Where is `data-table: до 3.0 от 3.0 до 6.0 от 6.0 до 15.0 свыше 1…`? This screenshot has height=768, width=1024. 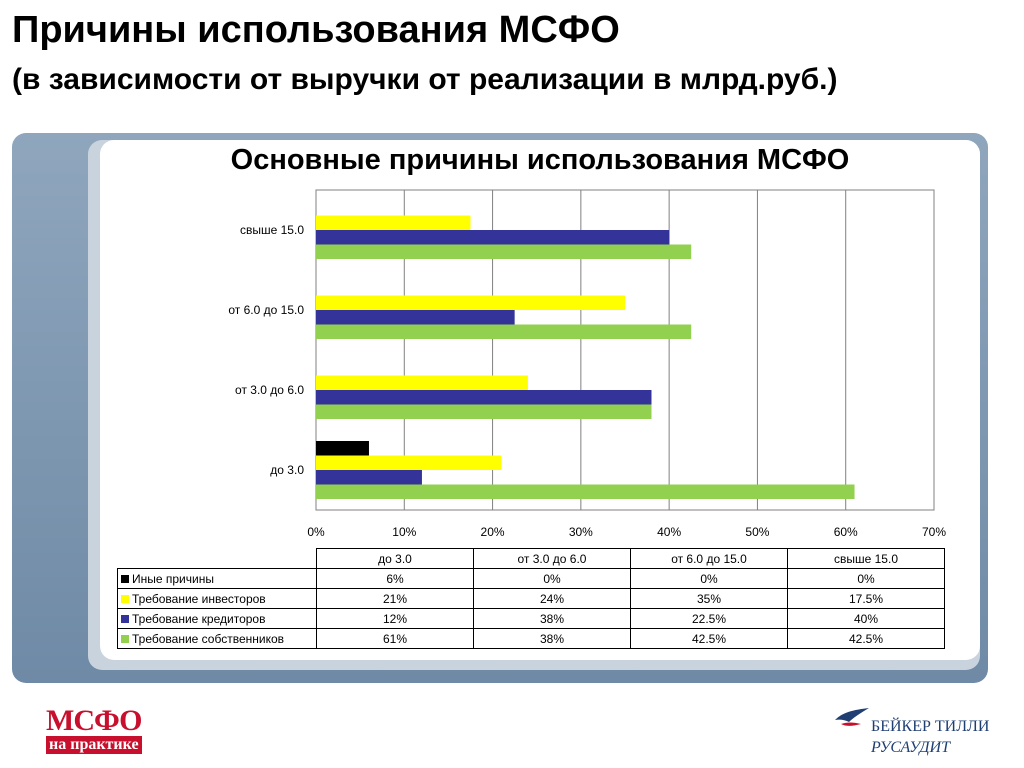 data-table: до 3.0 от 3.0 до 6.0 от 6.0 до 15.0 свыше 1… is located at coordinates (531, 598).